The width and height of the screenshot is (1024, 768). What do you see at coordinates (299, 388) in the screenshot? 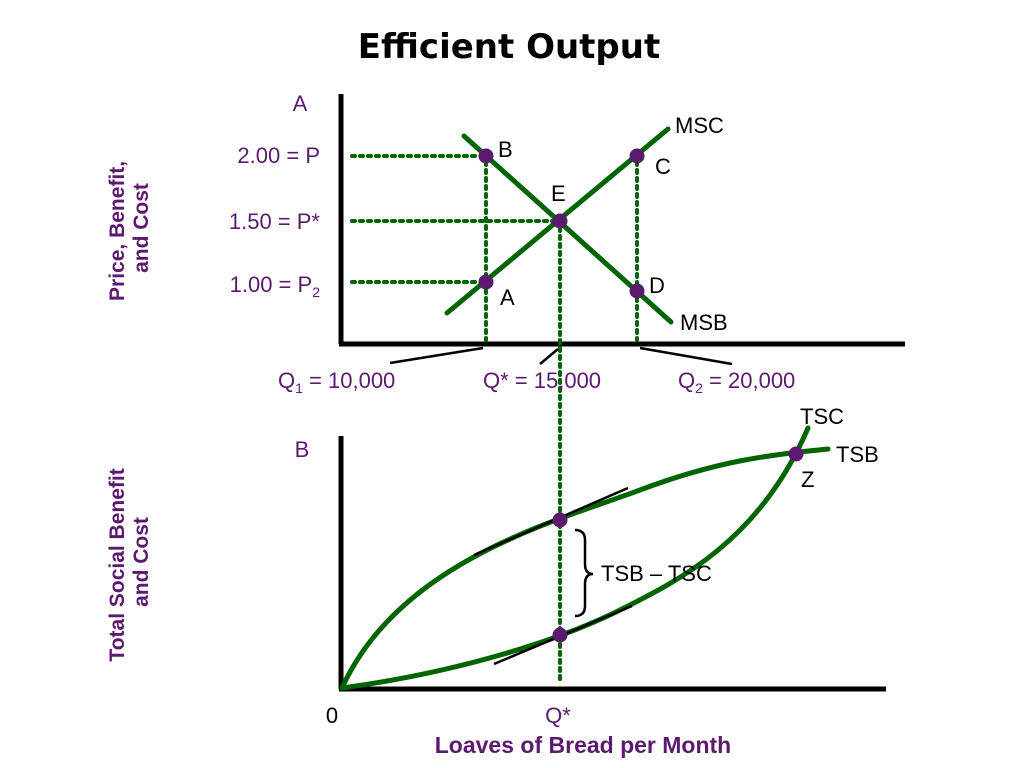
I see `q1-label-sub: 1` at bounding box center [299, 388].